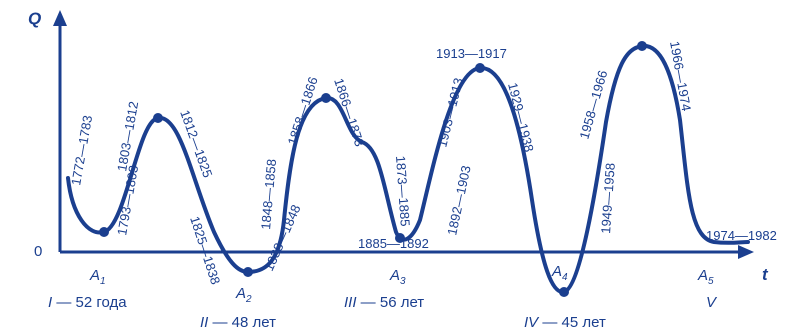  What do you see at coordinates (243, 295) in the screenshot?
I see `minimum-label-a2: A2` at bounding box center [243, 295].